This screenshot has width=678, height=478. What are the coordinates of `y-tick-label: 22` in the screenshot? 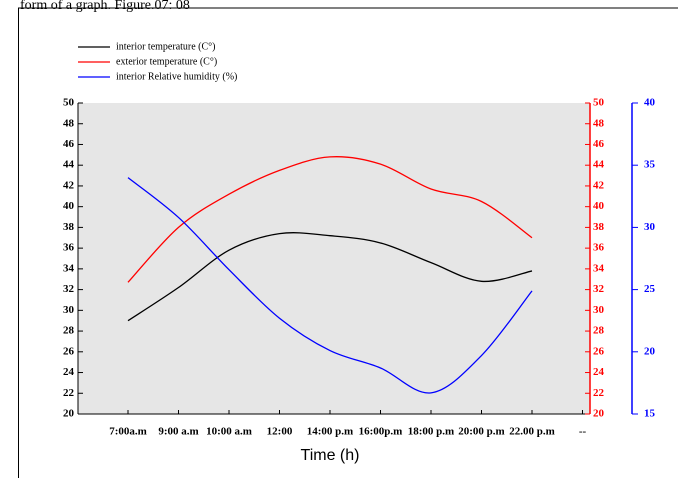 It's located at (69, 393).